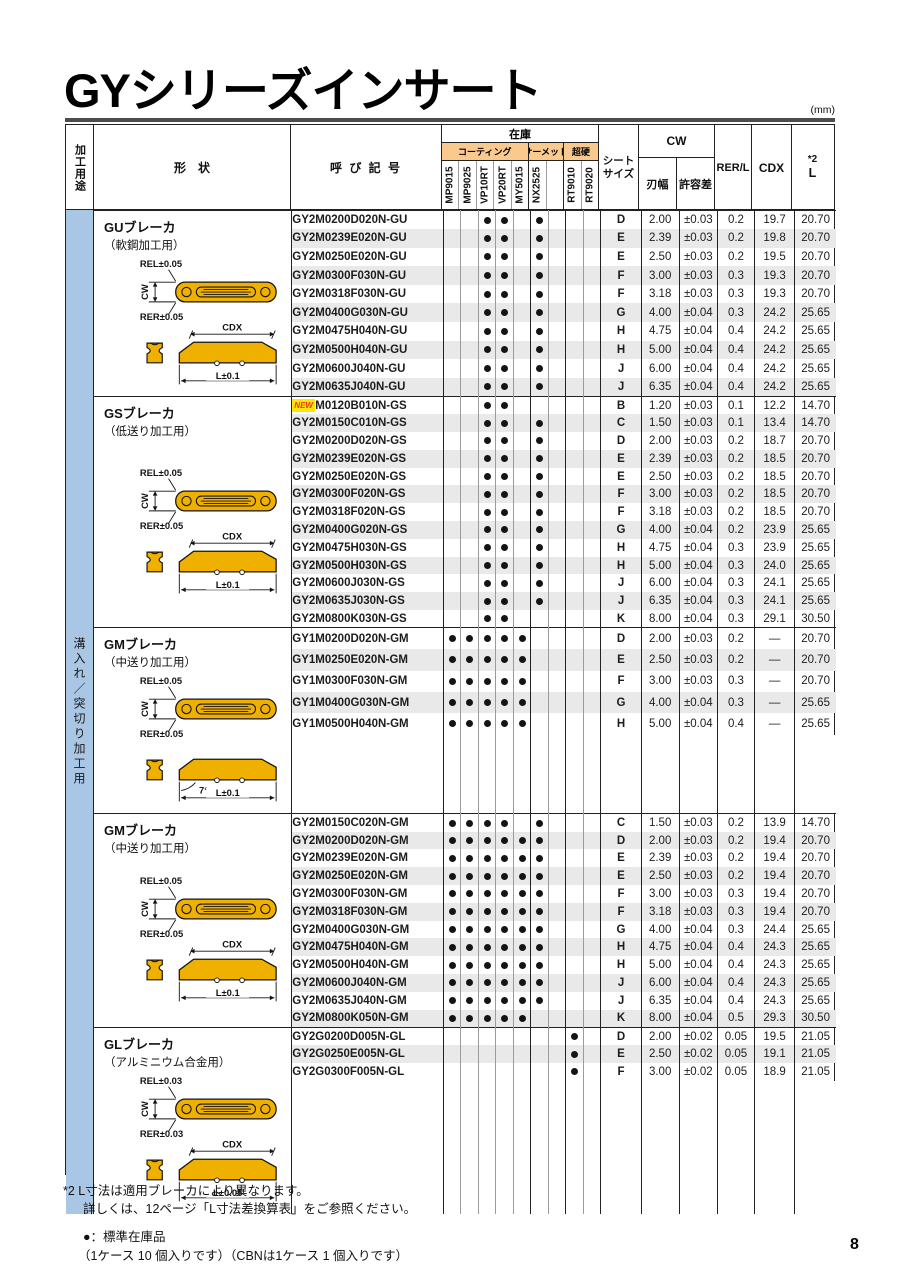 This screenshot has width=900, height=1272. Describe the element at coordinates (367, 275) in the screenshot. I see `designation-cell: GY2M0300F030N-GU` at that location.